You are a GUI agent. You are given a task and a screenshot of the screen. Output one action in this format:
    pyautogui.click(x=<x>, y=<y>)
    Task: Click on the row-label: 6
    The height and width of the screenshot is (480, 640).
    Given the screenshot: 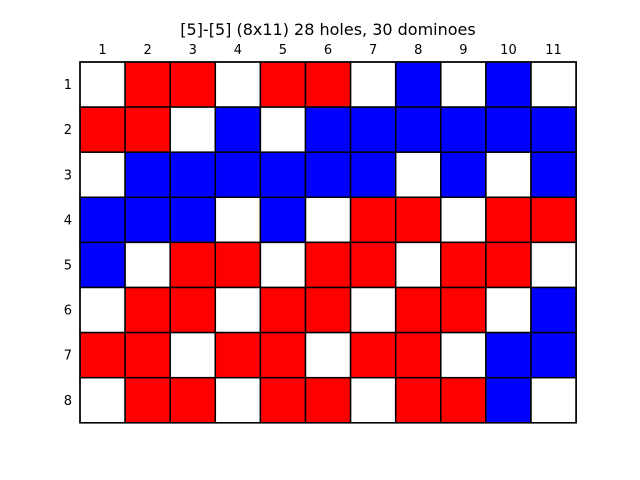 What is the action you would take?
    pyautogui.click(x=68, y=311)
    